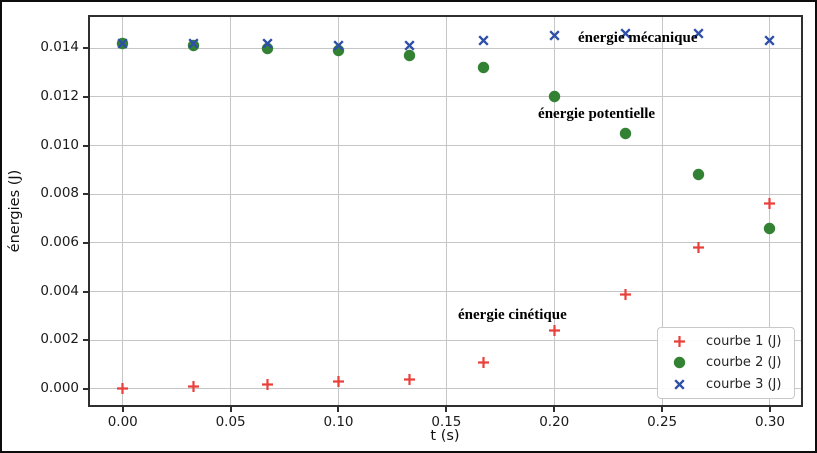 The width and height of the screenshot is (817, 453). What do you see at coordinates (744, 384) in the screenshot?
I see `legend-item-label: courbe 3 (J)` at bounding box center [744, 384].